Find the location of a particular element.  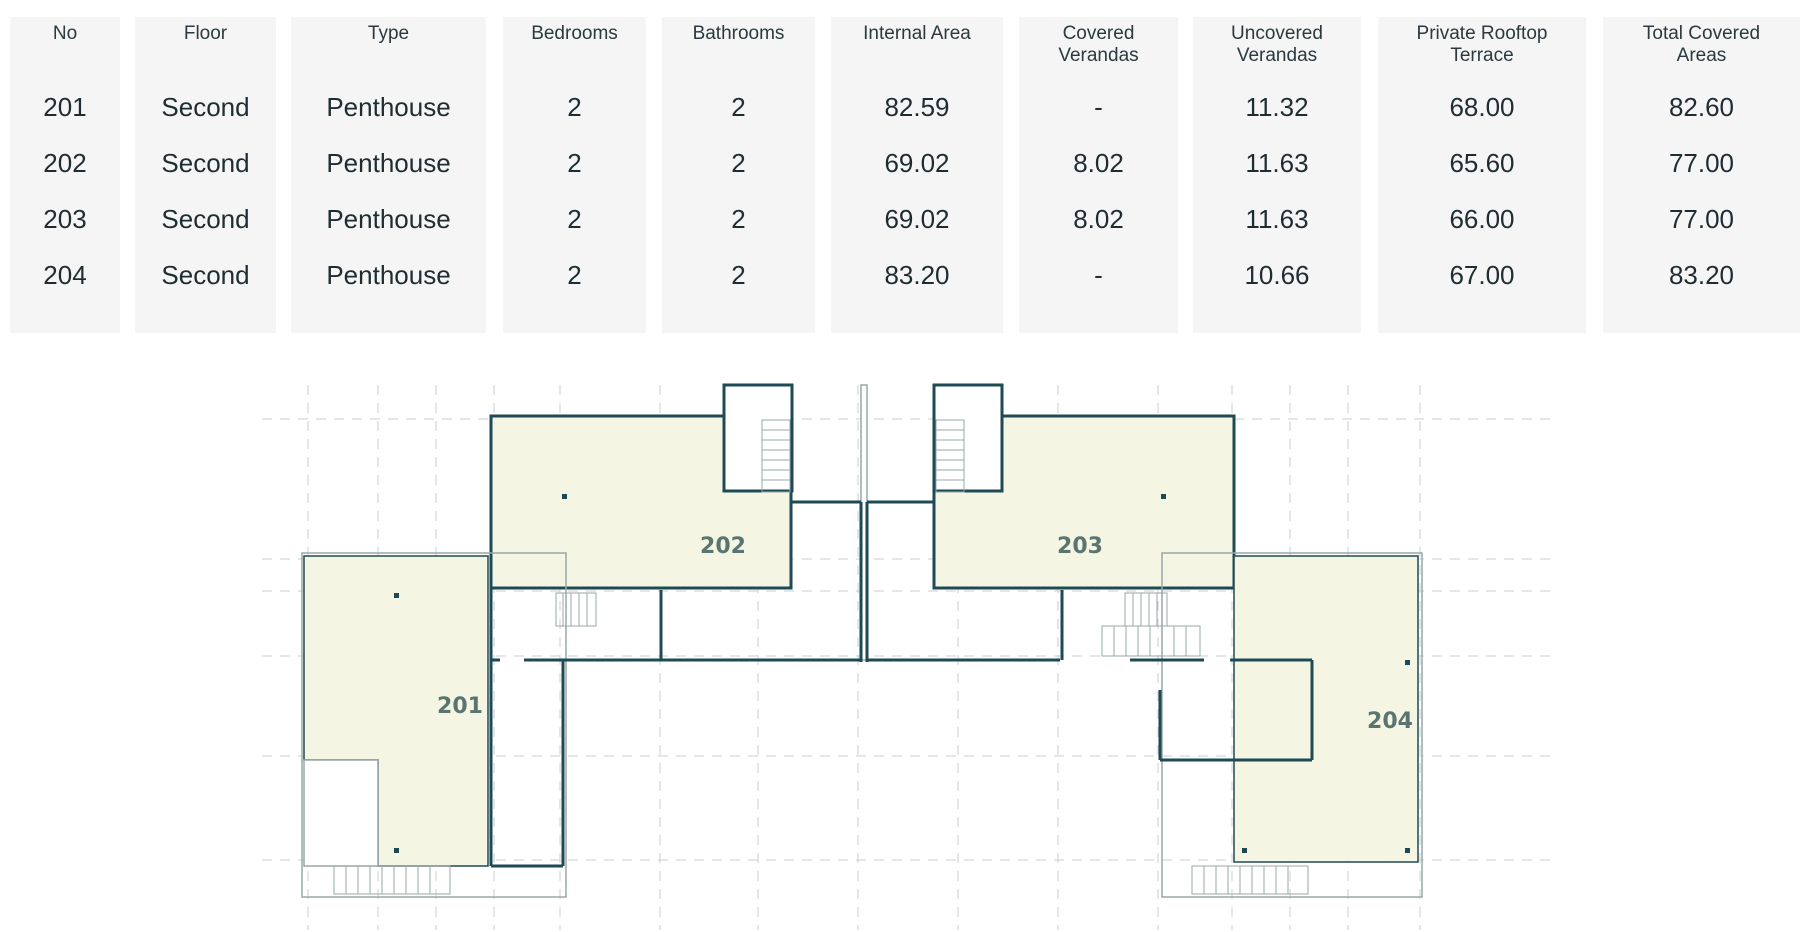

column-header-uncovered-verandas: Uncovered Verandas is located at coordinates (1277, 45).